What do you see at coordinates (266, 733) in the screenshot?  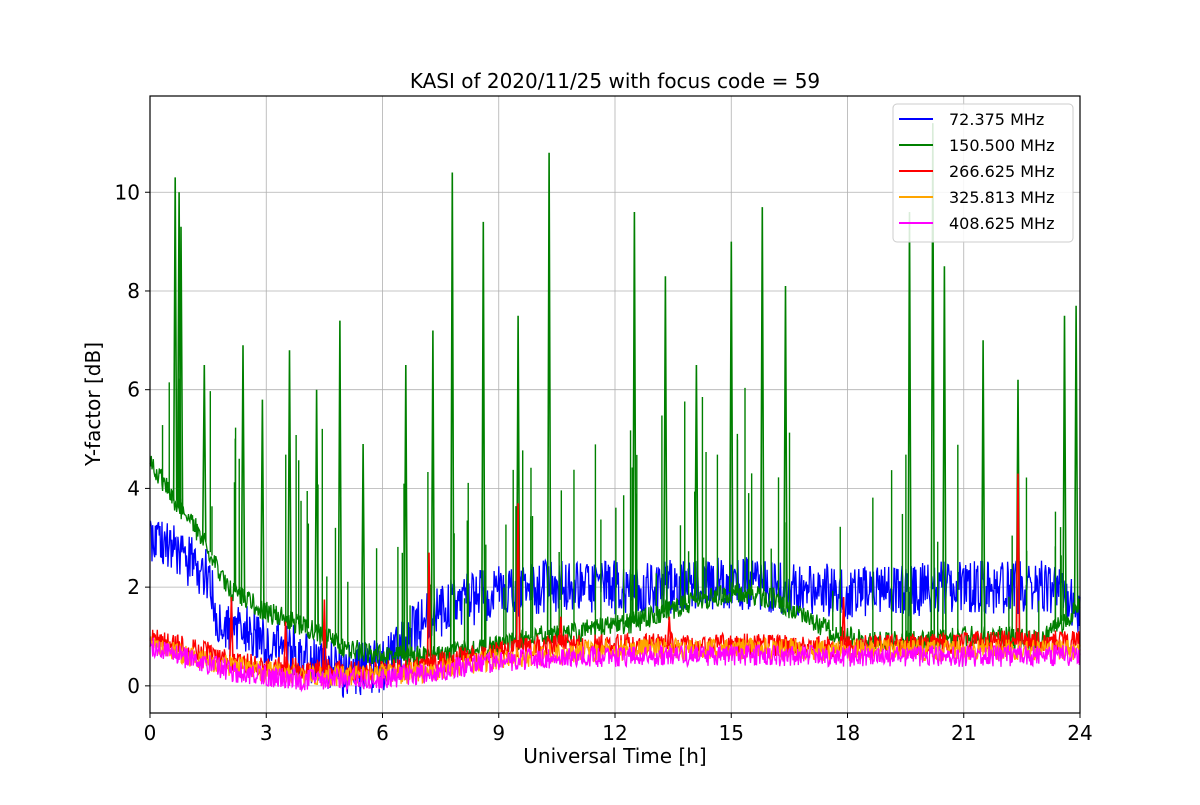 I see `x-tick-label: 3` at bounding box center [266, 733].